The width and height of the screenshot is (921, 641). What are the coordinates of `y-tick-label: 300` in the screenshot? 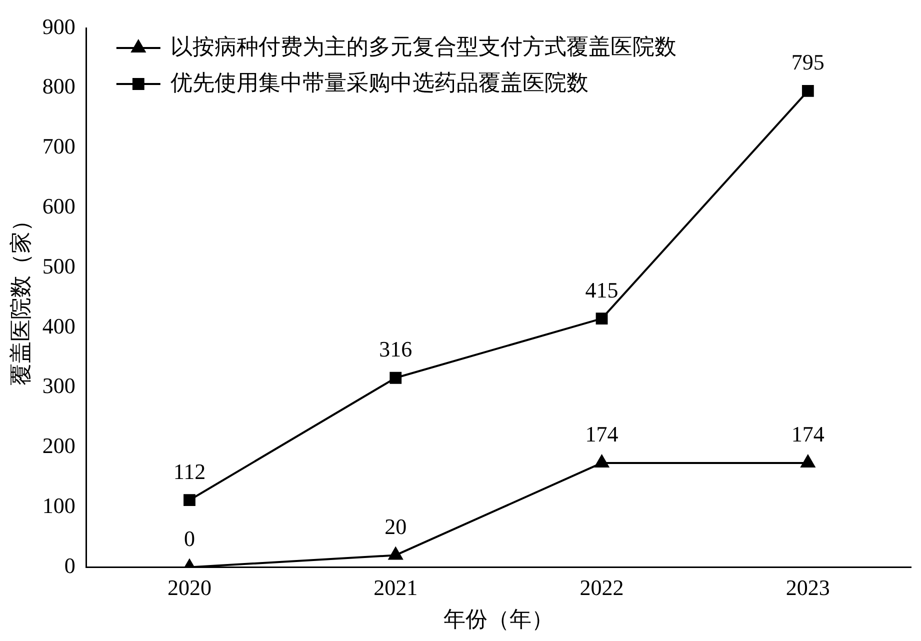 It's located at (59, 385).